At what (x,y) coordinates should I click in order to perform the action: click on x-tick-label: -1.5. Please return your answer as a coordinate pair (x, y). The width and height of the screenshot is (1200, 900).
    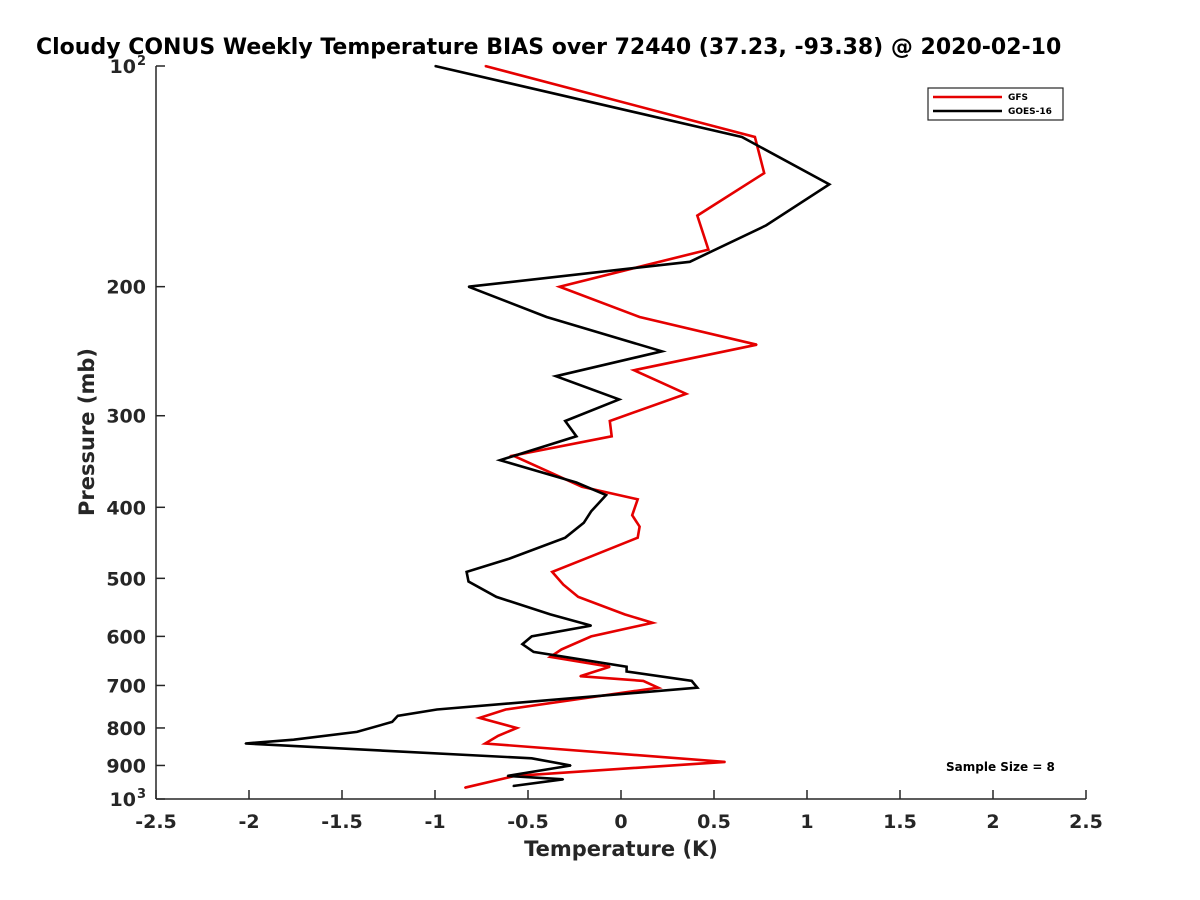
    Looking at the image, I should click on (342, 822).